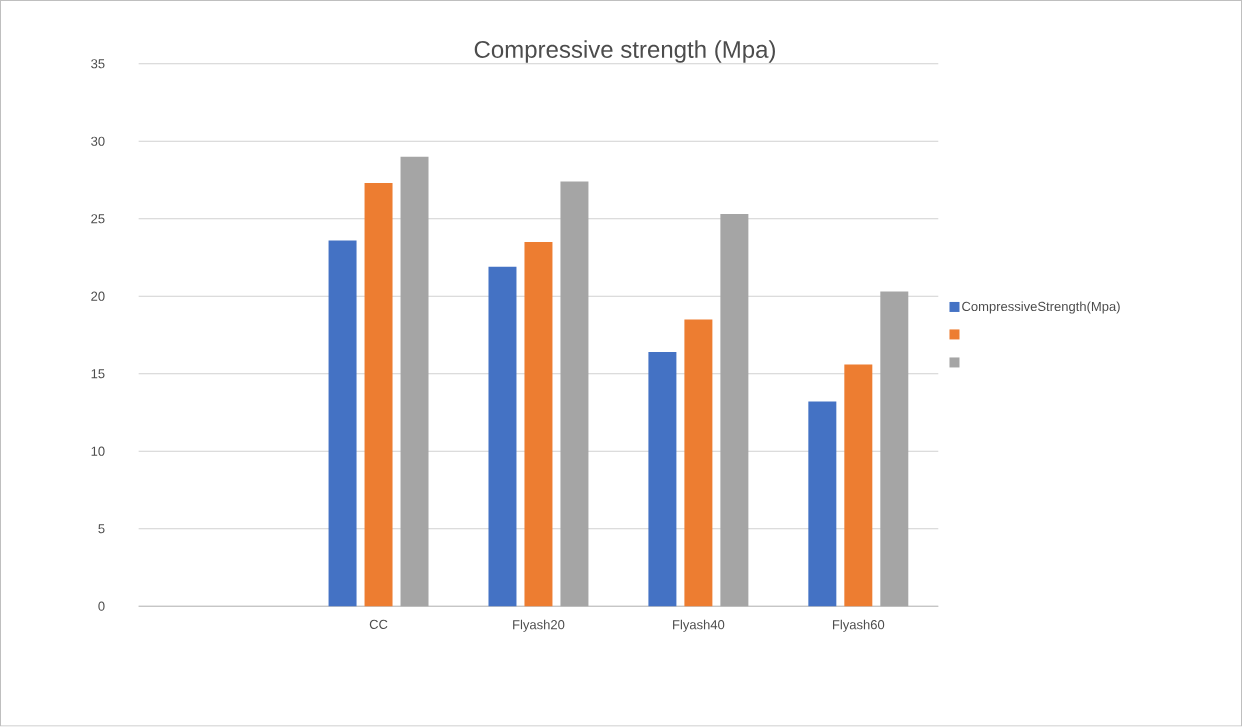  Describe the element at coordinates (1041, 307) in the screenshot. I see `legend-label: CompressiveStrength(Mpa)` at that location.